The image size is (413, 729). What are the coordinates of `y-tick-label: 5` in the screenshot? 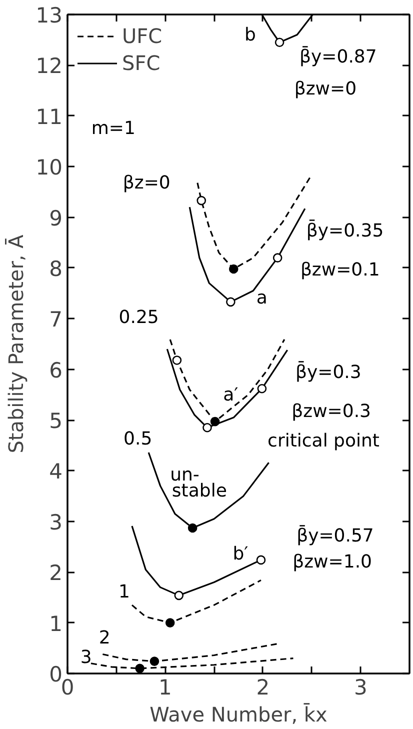 It's located at (56, 421).